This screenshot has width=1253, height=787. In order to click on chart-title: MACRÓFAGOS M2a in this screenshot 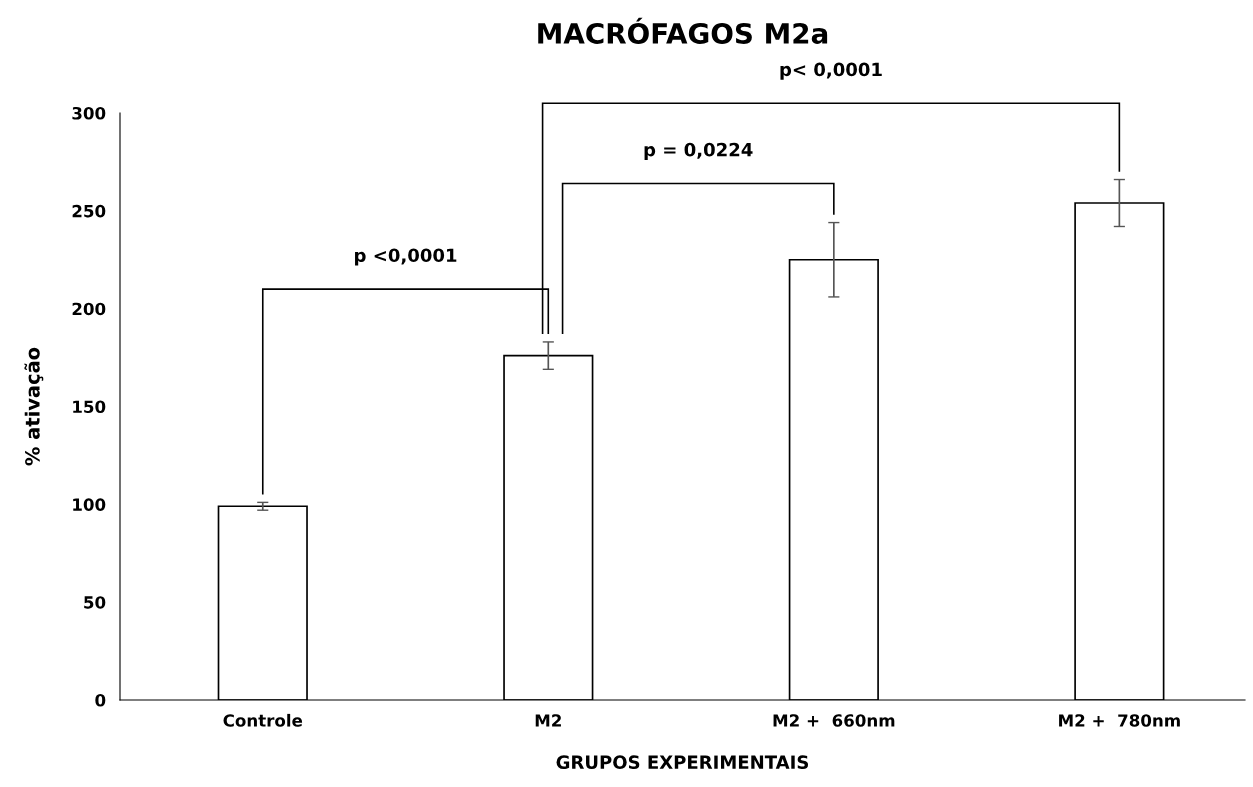, I will do `click(683, 30)`.